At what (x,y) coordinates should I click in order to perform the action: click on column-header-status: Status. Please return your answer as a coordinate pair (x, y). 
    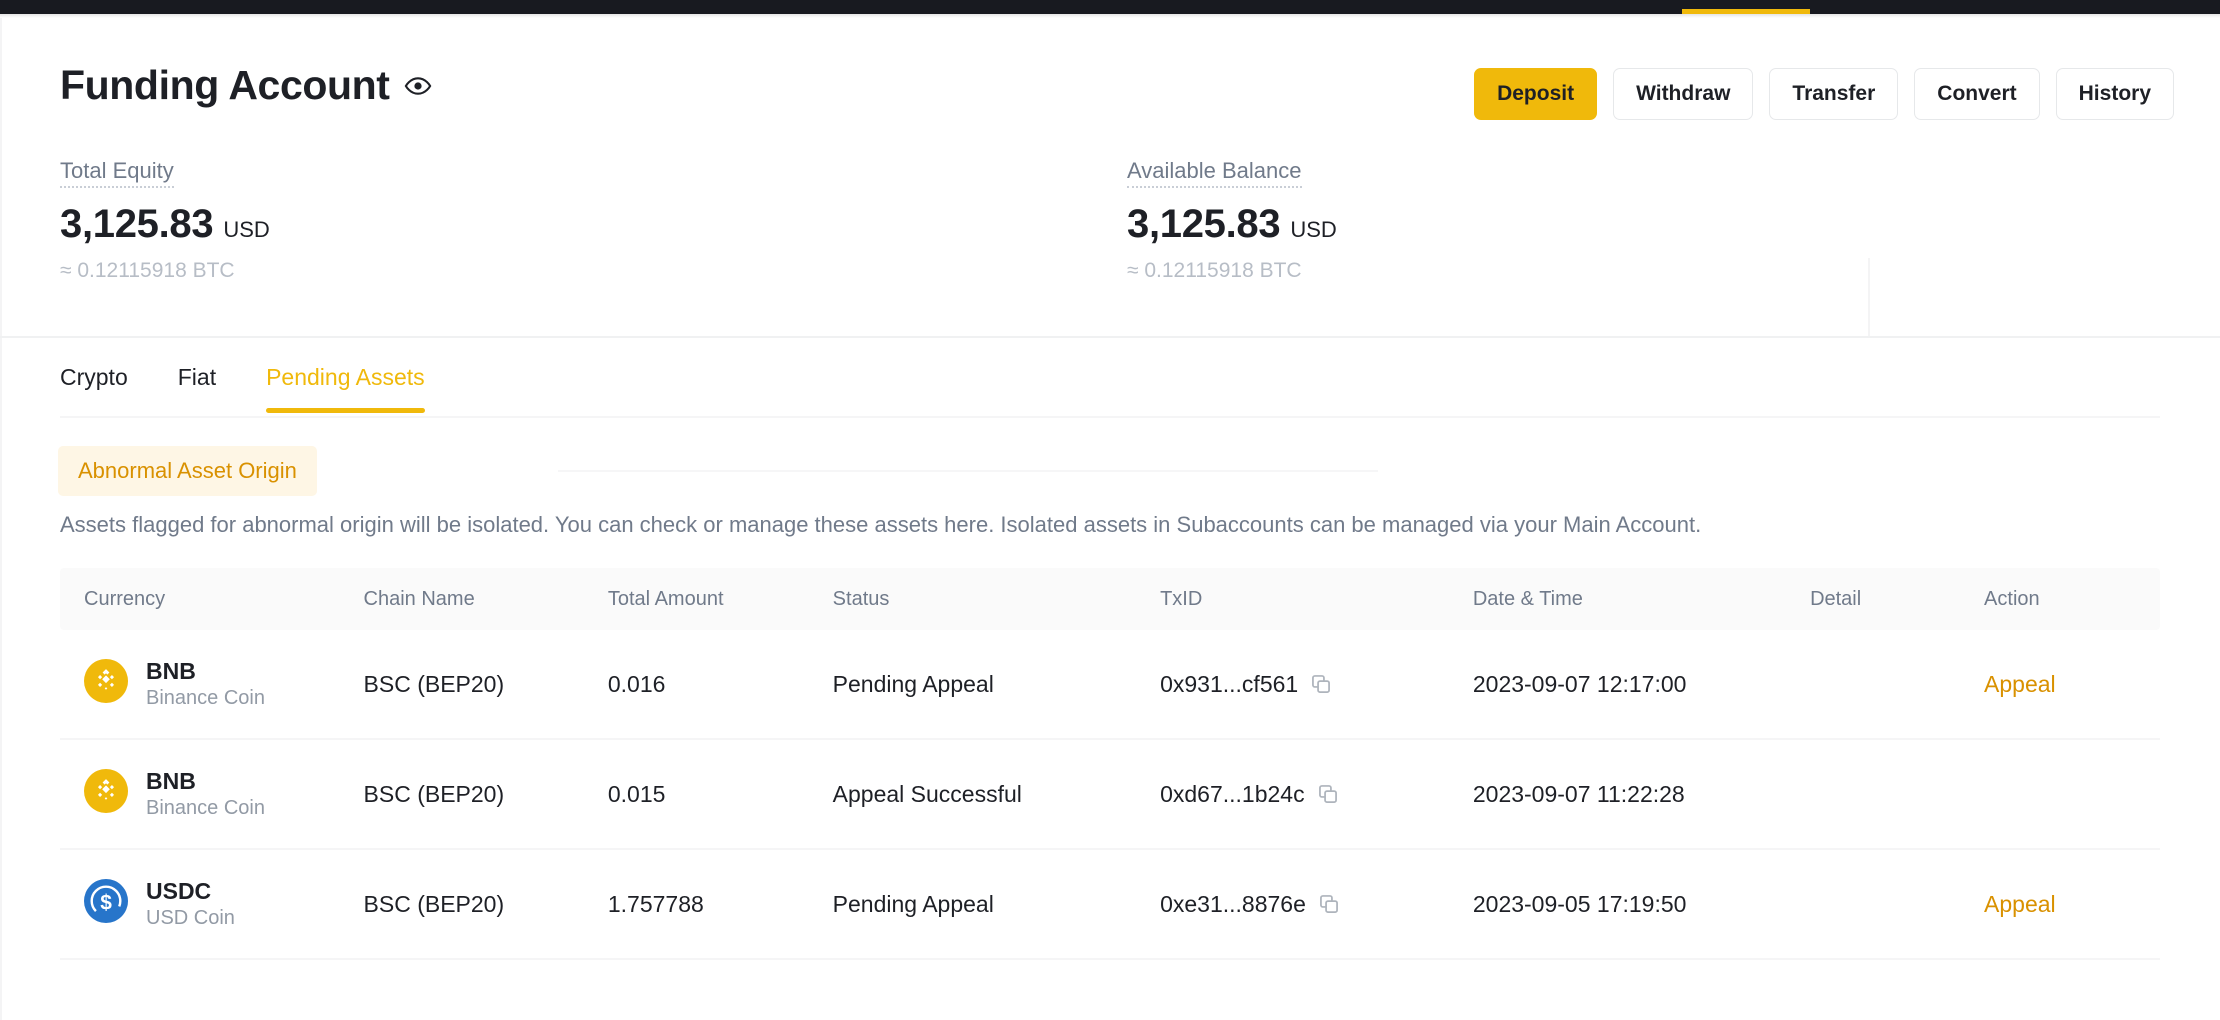
    Looking at the image, I should click on (861, 598).